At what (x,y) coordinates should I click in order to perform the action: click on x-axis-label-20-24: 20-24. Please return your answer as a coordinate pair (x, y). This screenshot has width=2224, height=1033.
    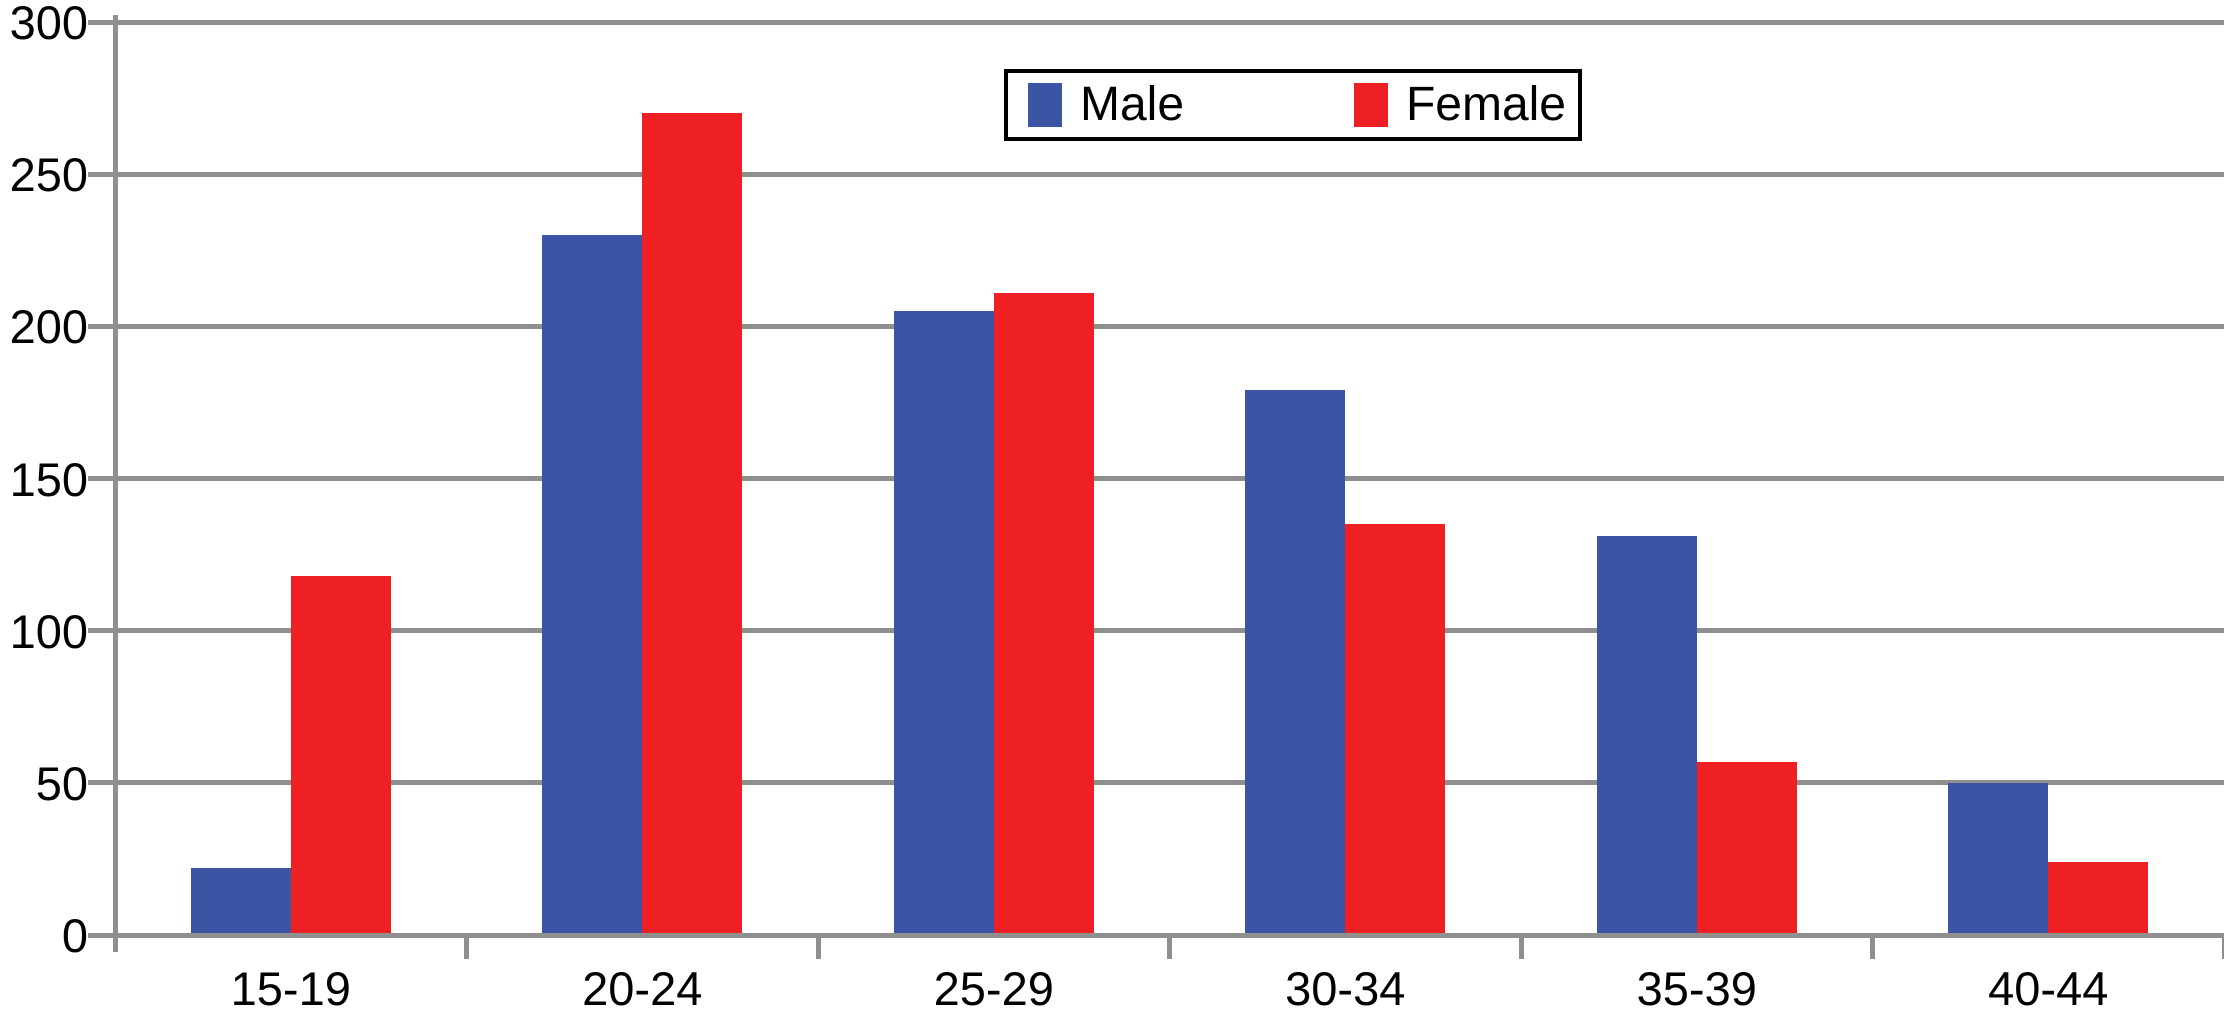
    Looking at the image, I should click on (642, 988).